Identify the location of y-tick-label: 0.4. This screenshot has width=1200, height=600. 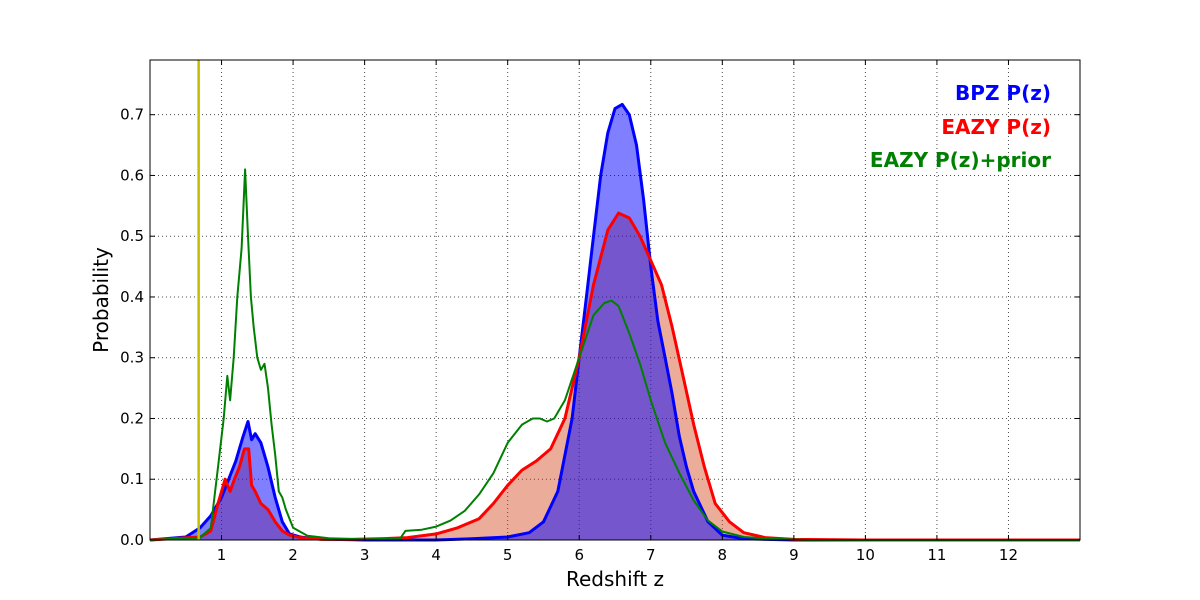
(132, 297).